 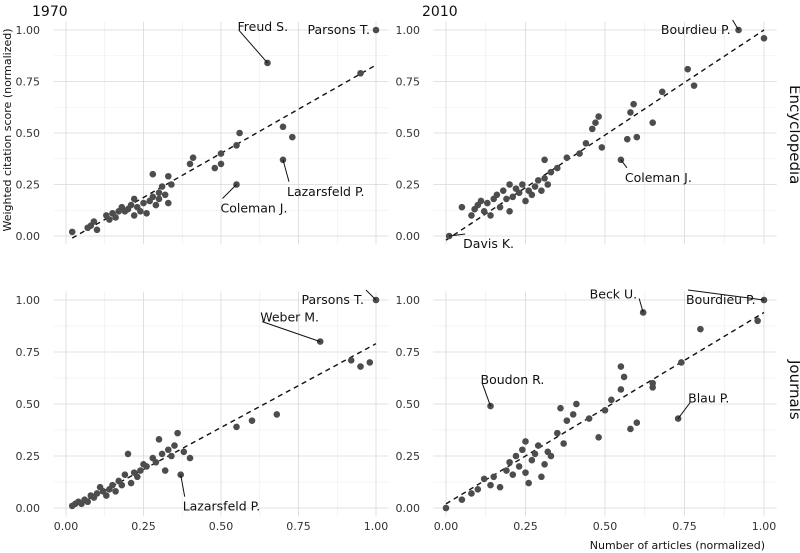 I want to click on point-label: Weber M., so click(x=289, y=317).